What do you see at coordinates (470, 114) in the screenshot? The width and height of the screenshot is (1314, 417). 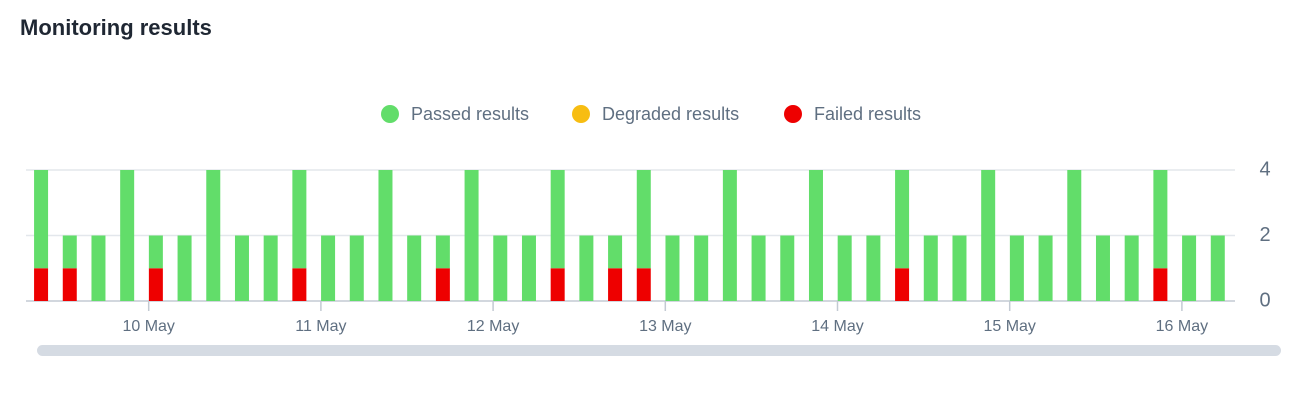 I see `legend-label: Passed results` at bounding box center [470, 114].